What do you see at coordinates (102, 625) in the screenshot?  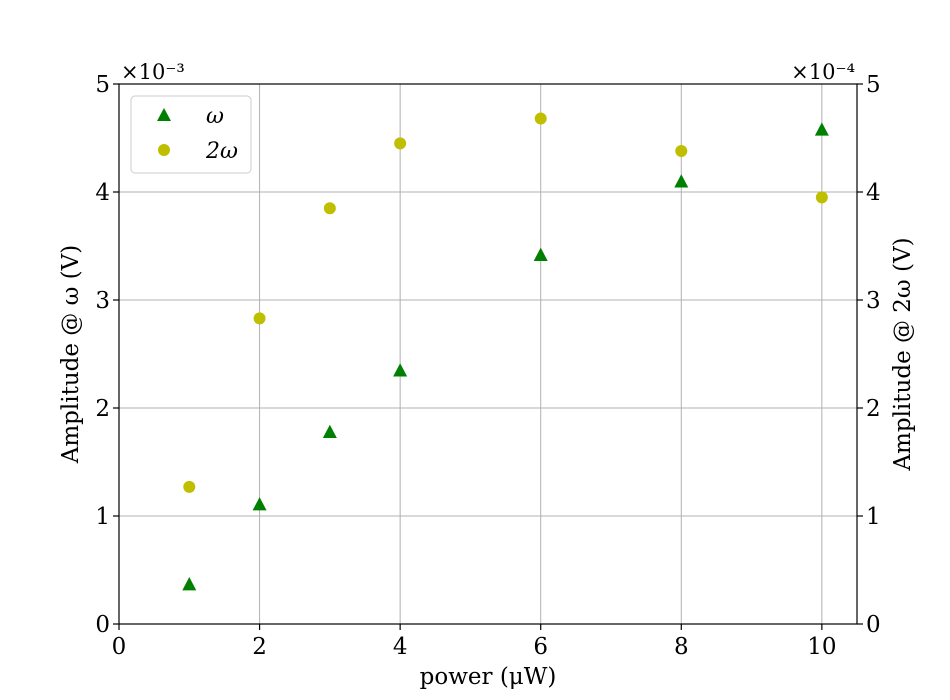 I see `y-left-tick-label: 0` at bounding box center [102, 625].